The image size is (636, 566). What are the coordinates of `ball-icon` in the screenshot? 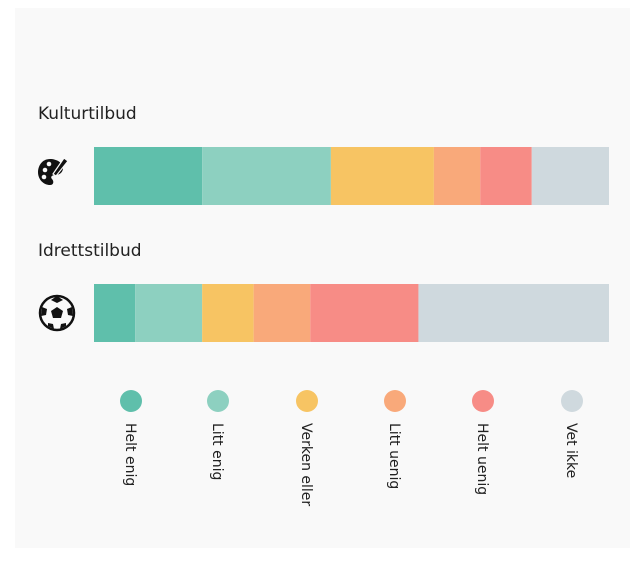 It's located at (57, 313).